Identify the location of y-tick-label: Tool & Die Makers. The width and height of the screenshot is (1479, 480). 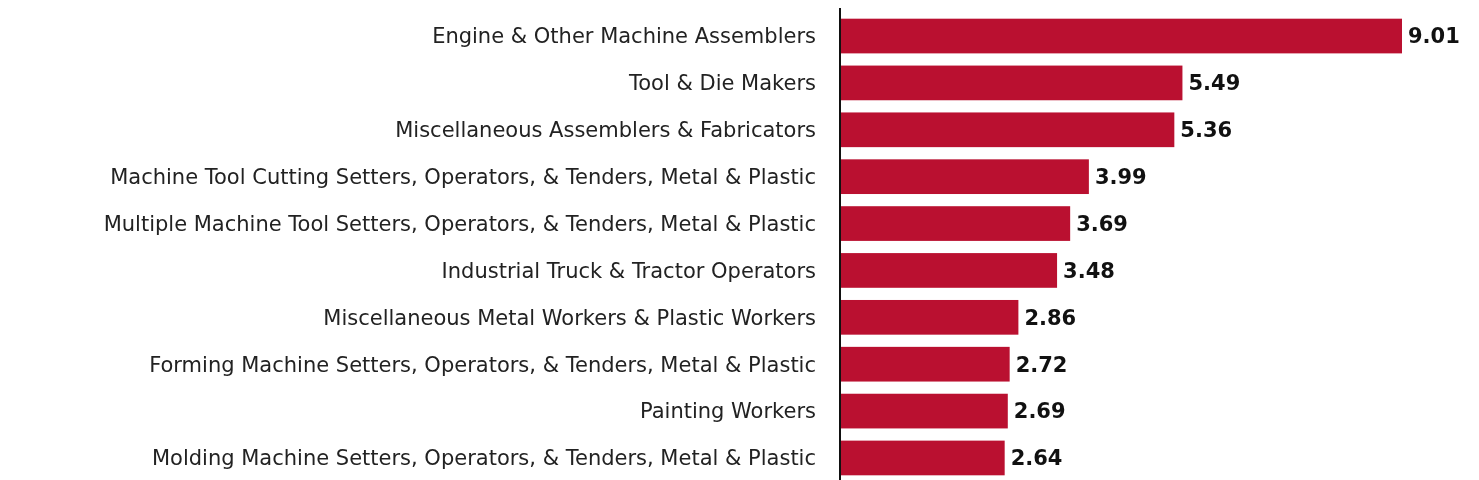
(721, 83).